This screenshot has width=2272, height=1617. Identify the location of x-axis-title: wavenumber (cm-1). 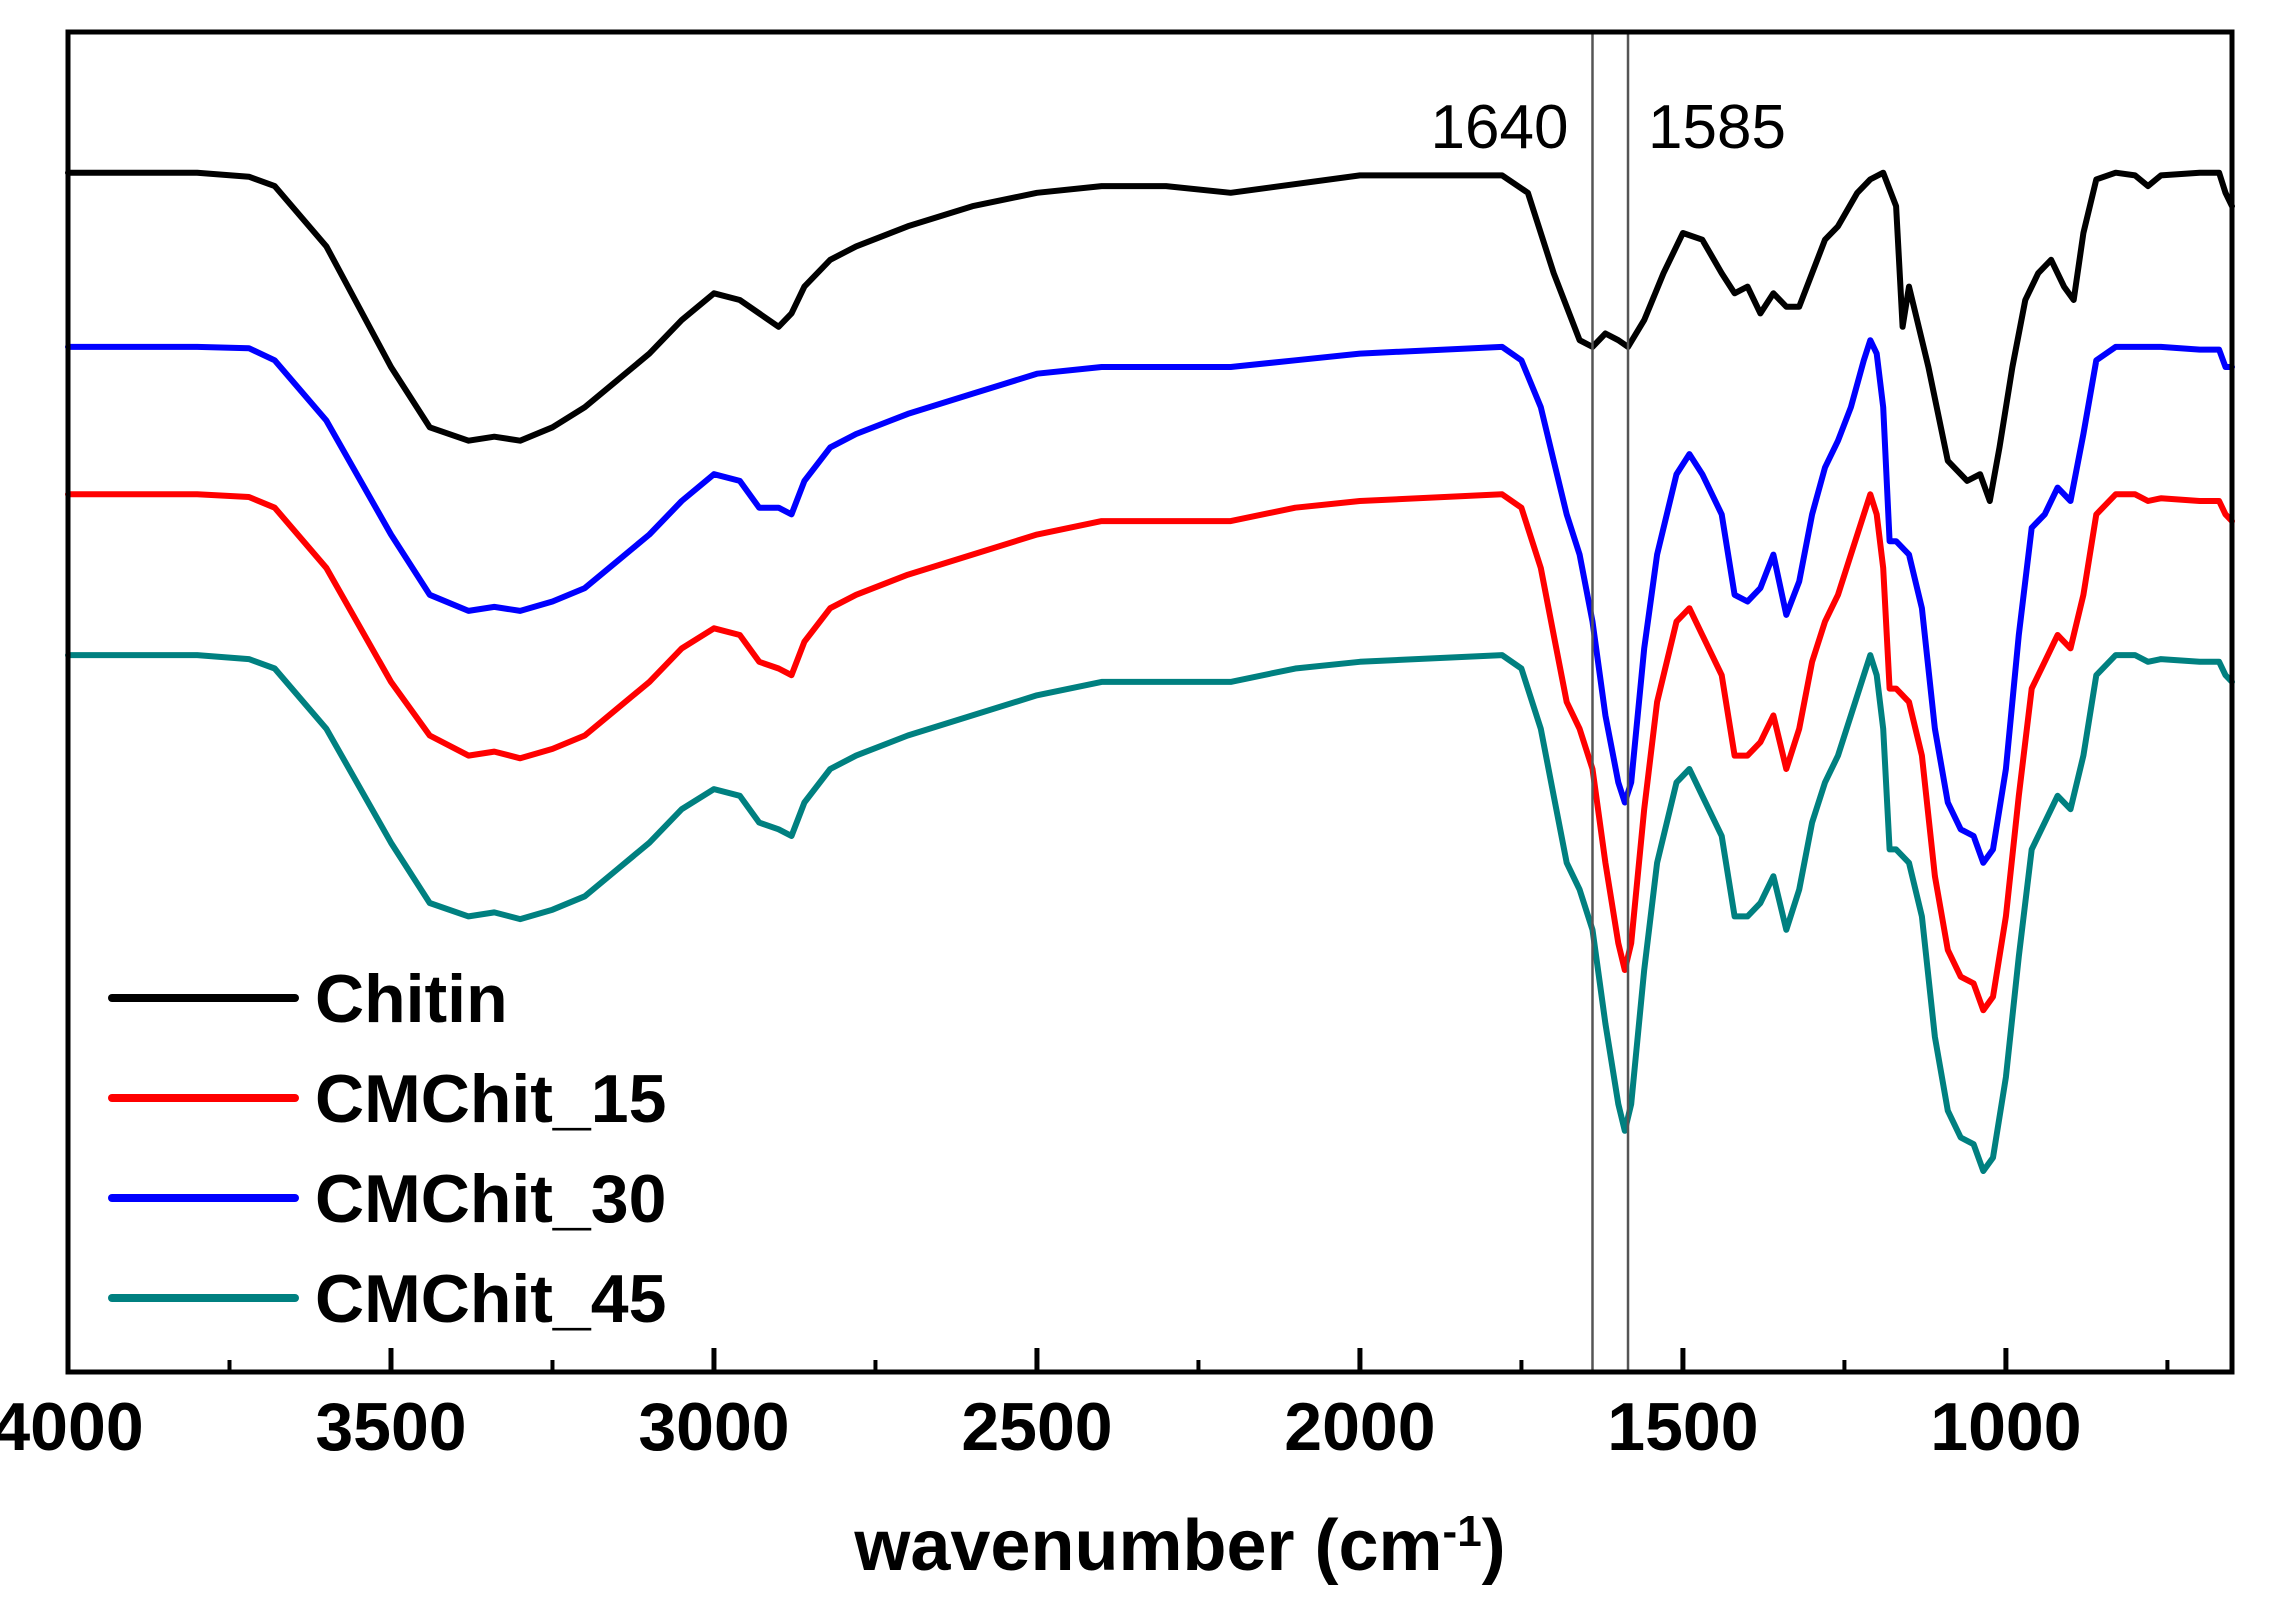
(1179, 1546).